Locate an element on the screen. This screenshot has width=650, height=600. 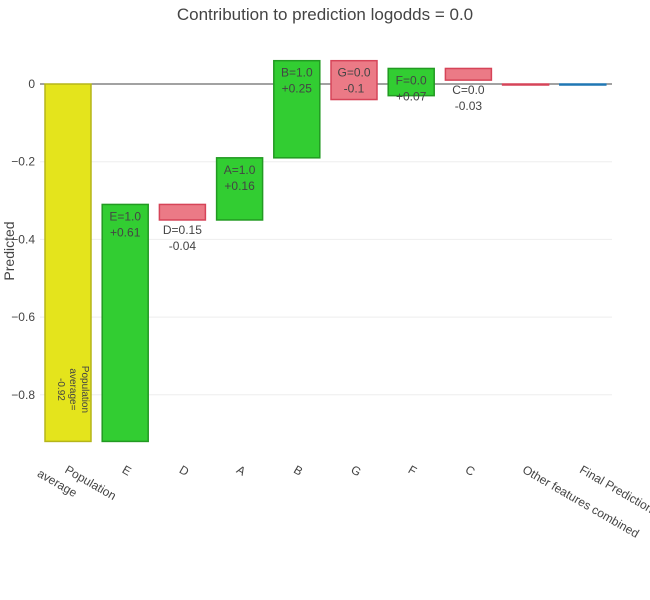
x-tick-label-group: G is located at coordinates (356, 470).